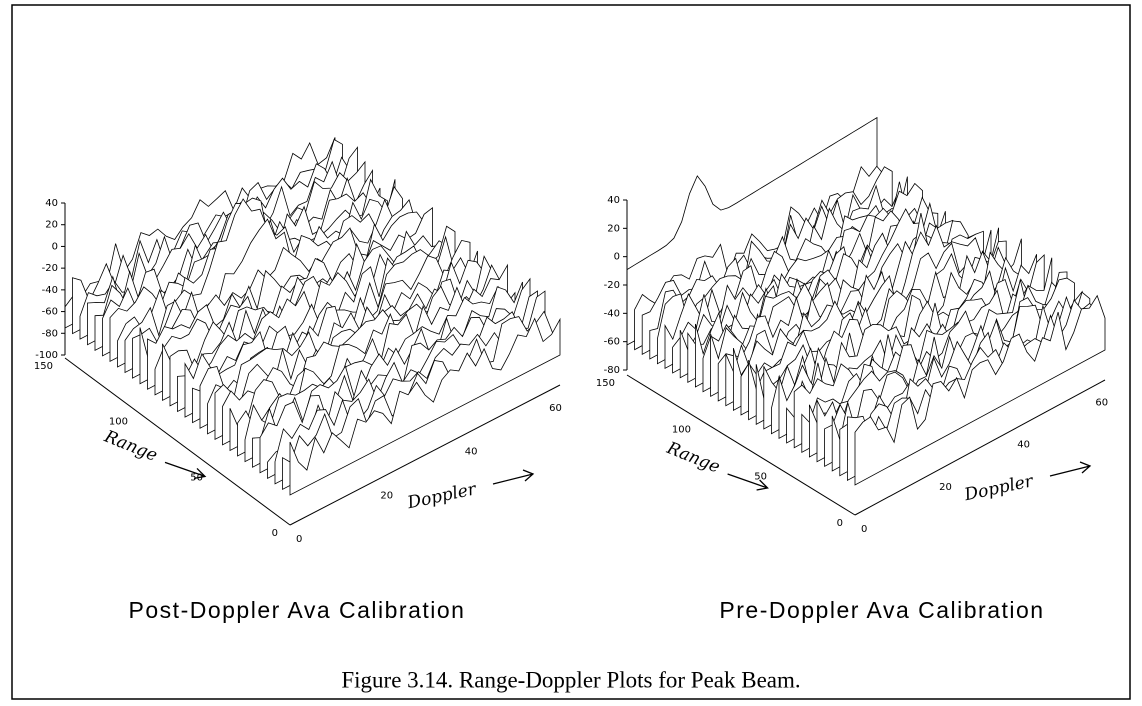 The width and height of the screenshot is (1142, 706). What do you see at coordinates (881, 610) in the screenshot?
I see `panel-title: Pre-Doppler Ava Calibration` at bounding box center [881, 610].